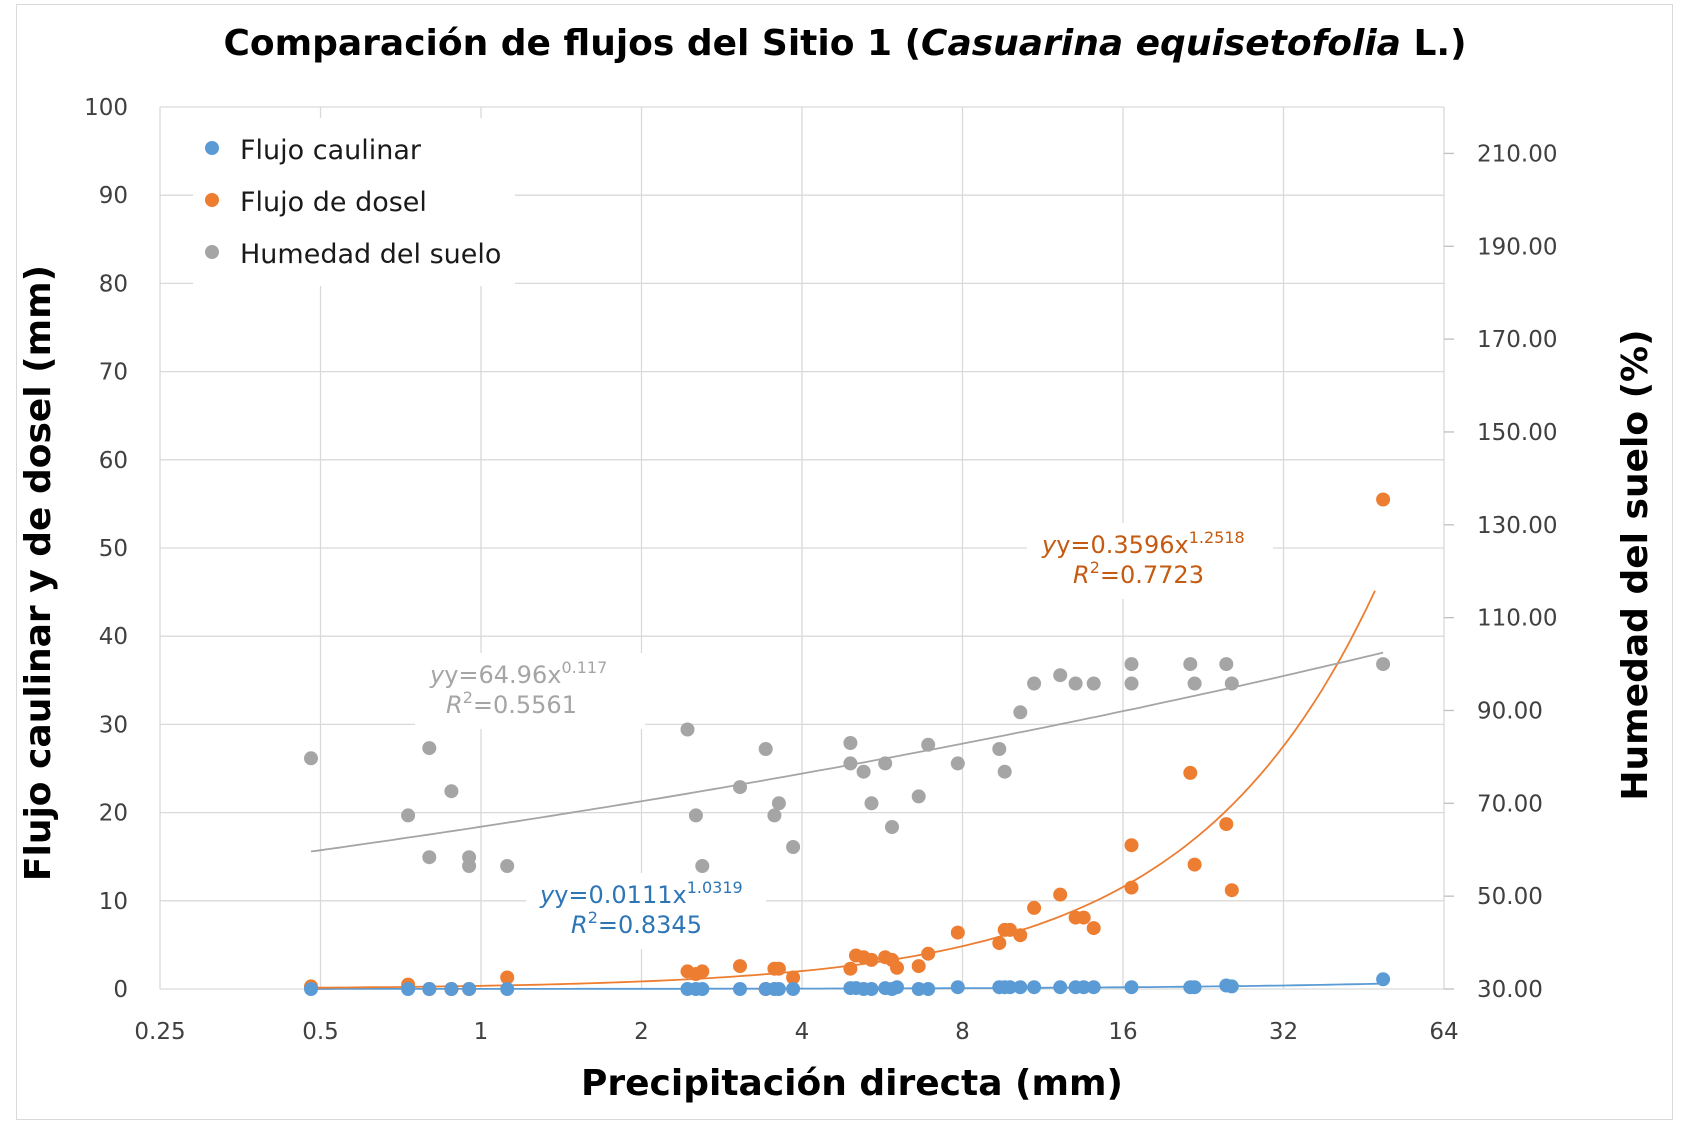 The width and height of the screenshot is (1689, 1127). Describe the element at coordinates (1510, 711) in the screenshot. I see `y-right-tick-label: 90.00` at that location.